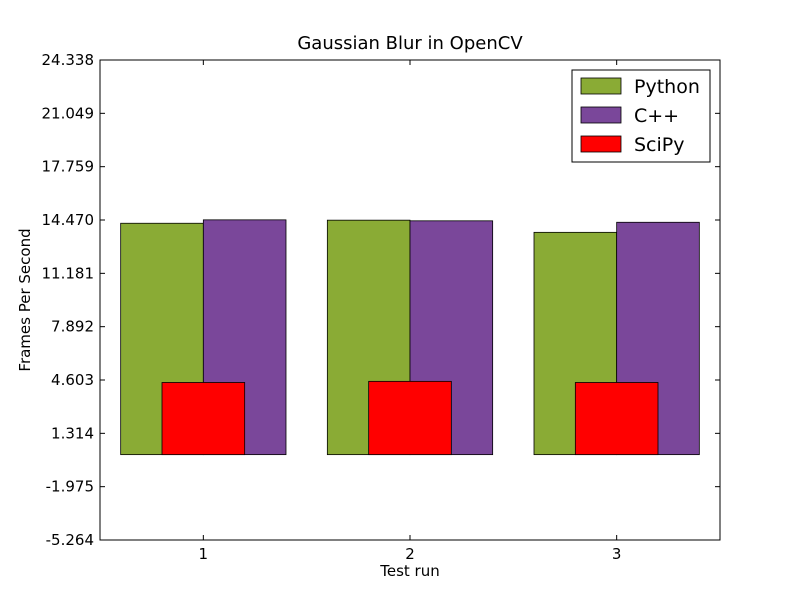 The image size is (800, 600). Describe the element at coordinates (617, 554) in the screenshot. I see `x-tick-label: 3` at that location.